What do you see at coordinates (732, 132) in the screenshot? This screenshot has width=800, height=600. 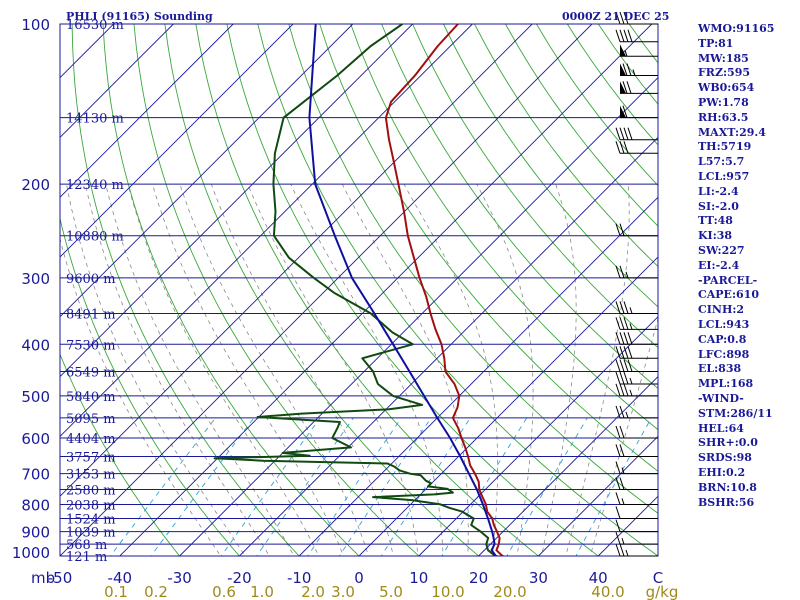 I see `sounding-index-item: MAXT:29.4` at bounding box center [732, 132].